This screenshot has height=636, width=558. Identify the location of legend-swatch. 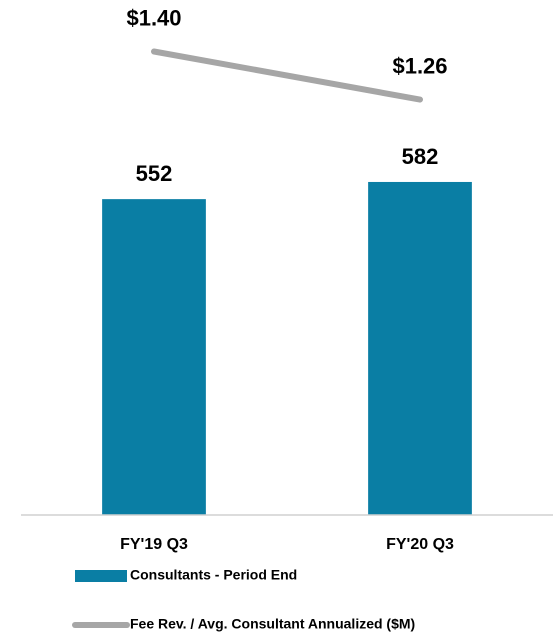
(101, 576).